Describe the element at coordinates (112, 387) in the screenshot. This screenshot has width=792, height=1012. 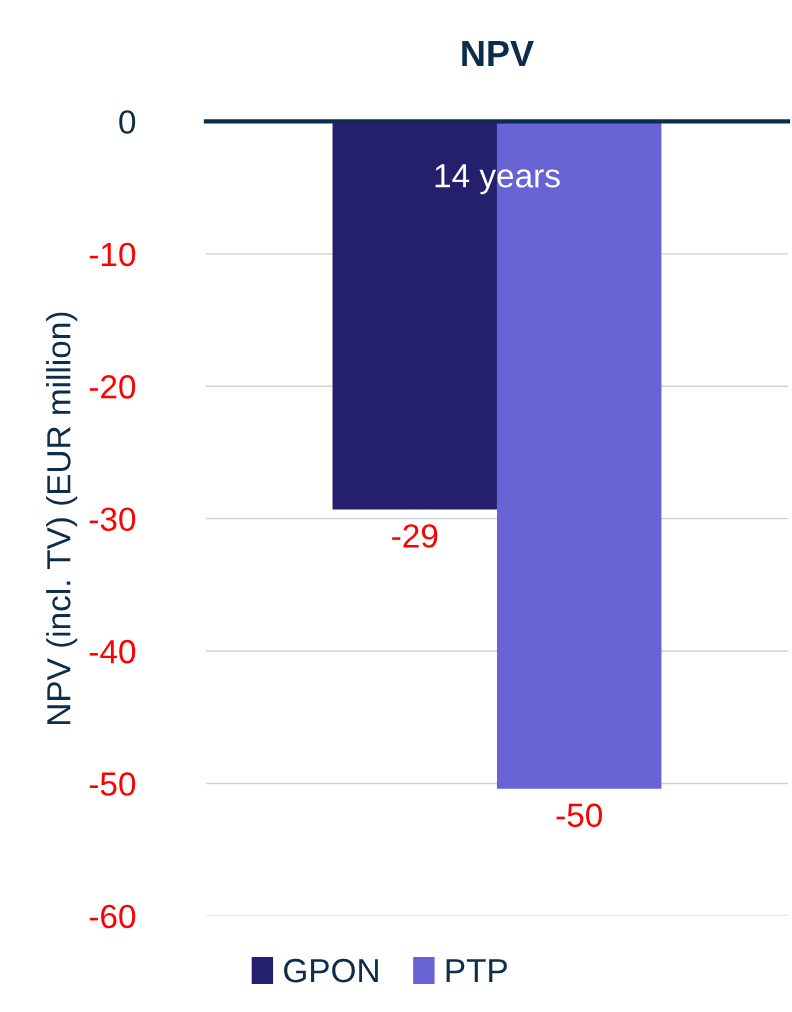
I see `y-tick-label: -20` at that location.